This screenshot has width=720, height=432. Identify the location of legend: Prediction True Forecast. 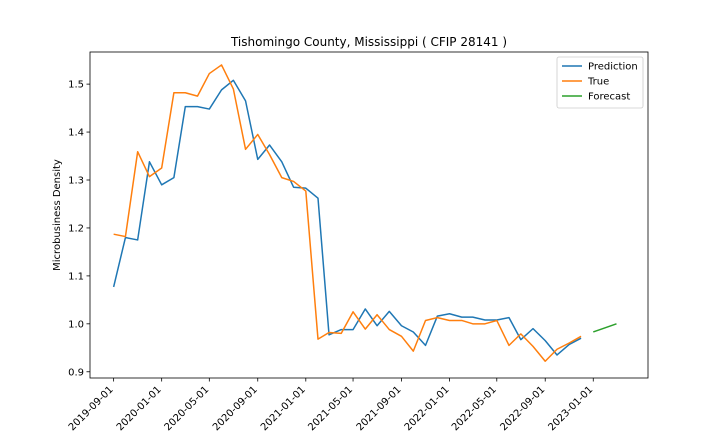
(600, 82).